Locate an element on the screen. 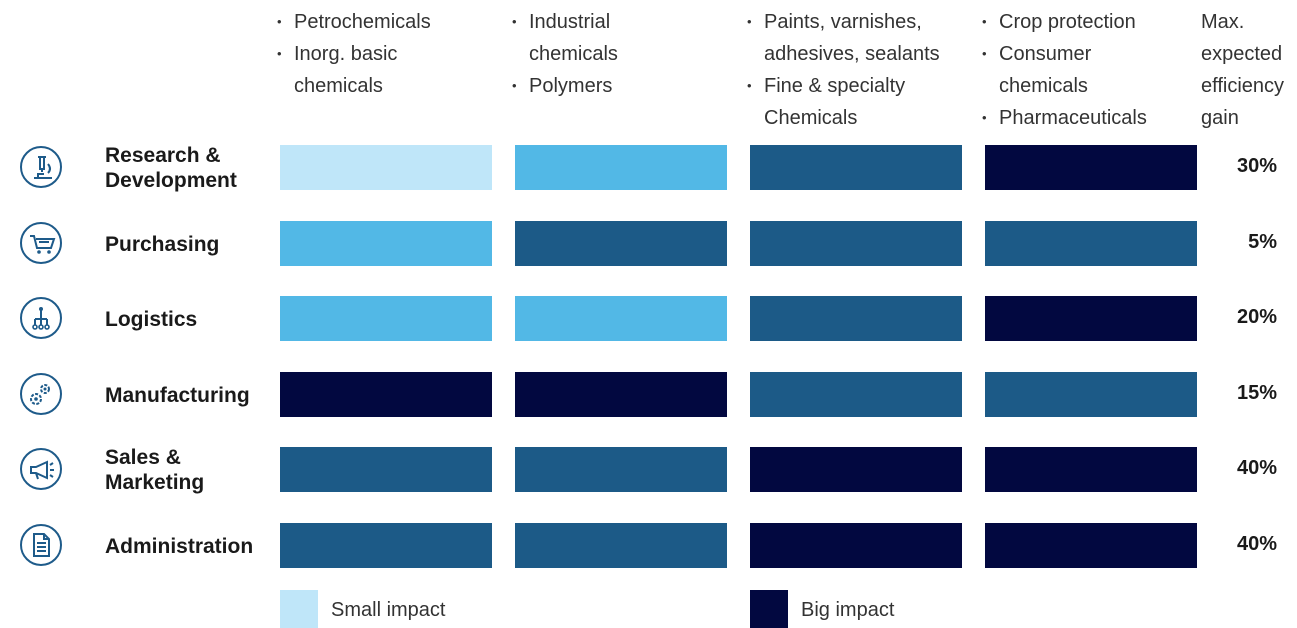  column-header-item: Crop protection is located at coordinates (1064, 22).